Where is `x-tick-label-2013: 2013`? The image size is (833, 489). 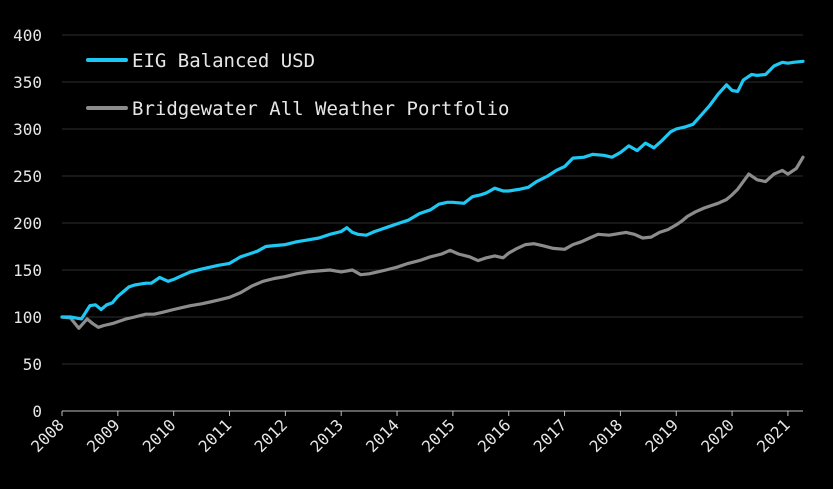 x-tick-label-2013: 2013 is located at coordinates (326, 435).